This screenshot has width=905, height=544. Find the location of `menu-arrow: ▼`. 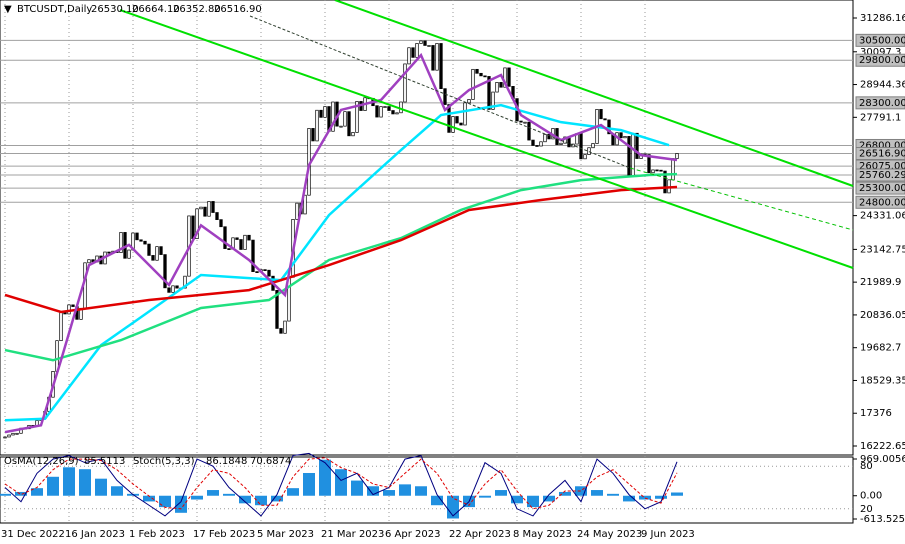

menu-arrow: ▼ is located at coordinates (8, 9).